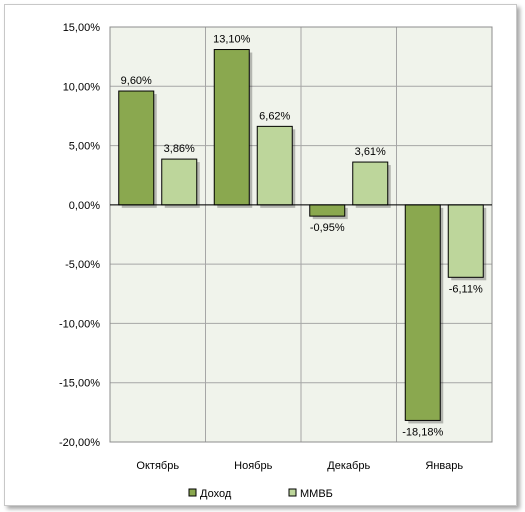  I want to click on y-tick-label: -5,00%, so click(82, 265).